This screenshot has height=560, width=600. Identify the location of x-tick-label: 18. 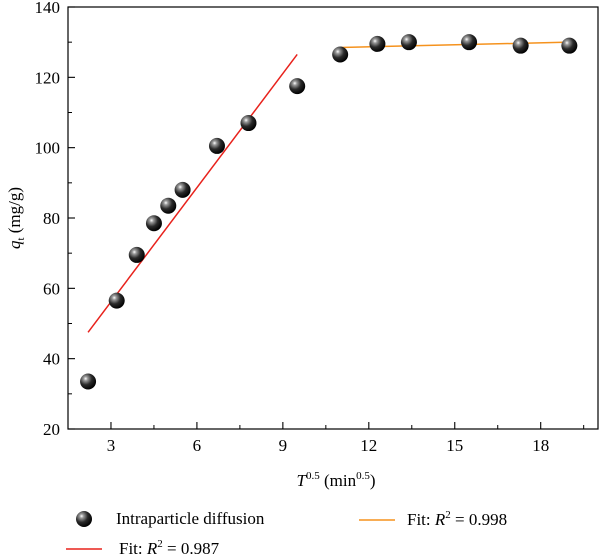
(540, 445).